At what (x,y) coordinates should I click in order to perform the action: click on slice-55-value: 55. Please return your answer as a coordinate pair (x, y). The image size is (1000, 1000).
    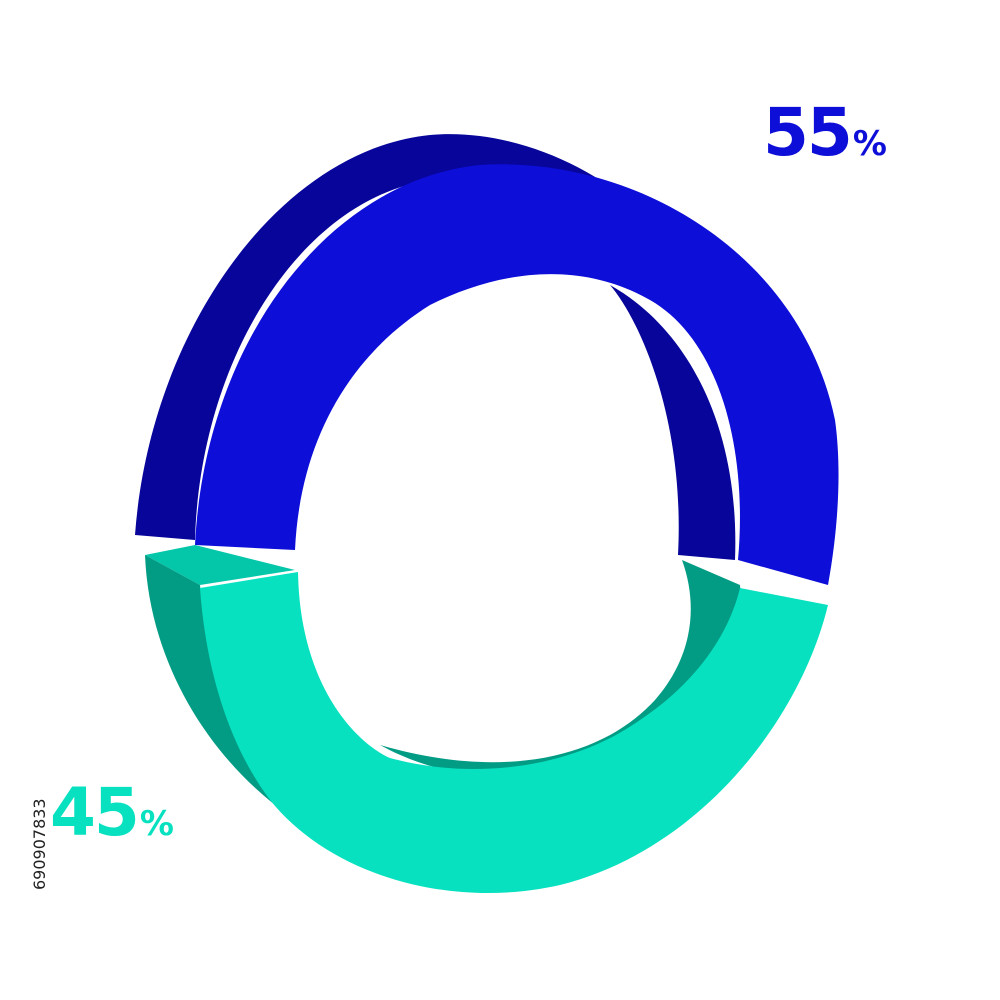
    Looking at the image, I should click on (808, 132).